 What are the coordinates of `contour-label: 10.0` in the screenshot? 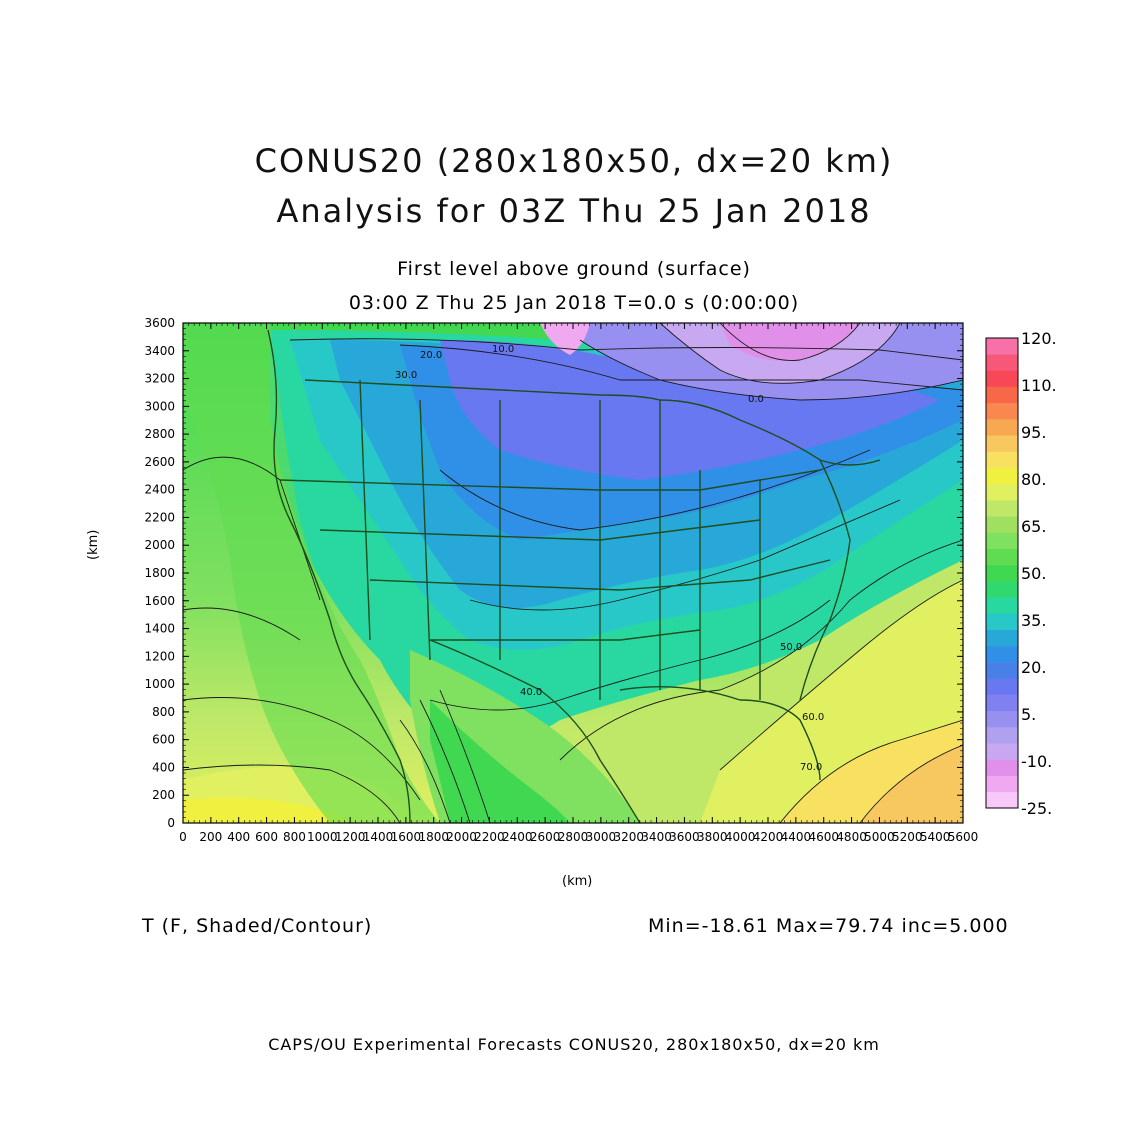 It's located at (503, 349).